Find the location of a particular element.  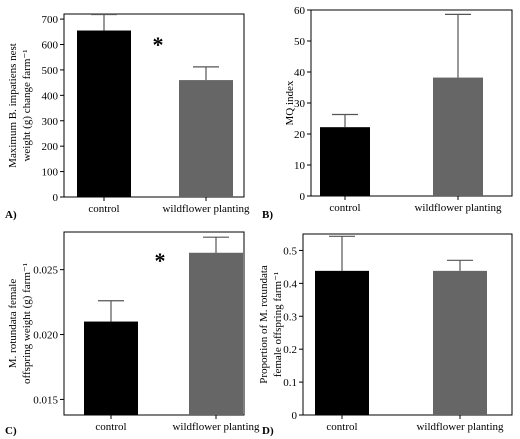

bar-b-wildflower is located at coordinates (458, 136).